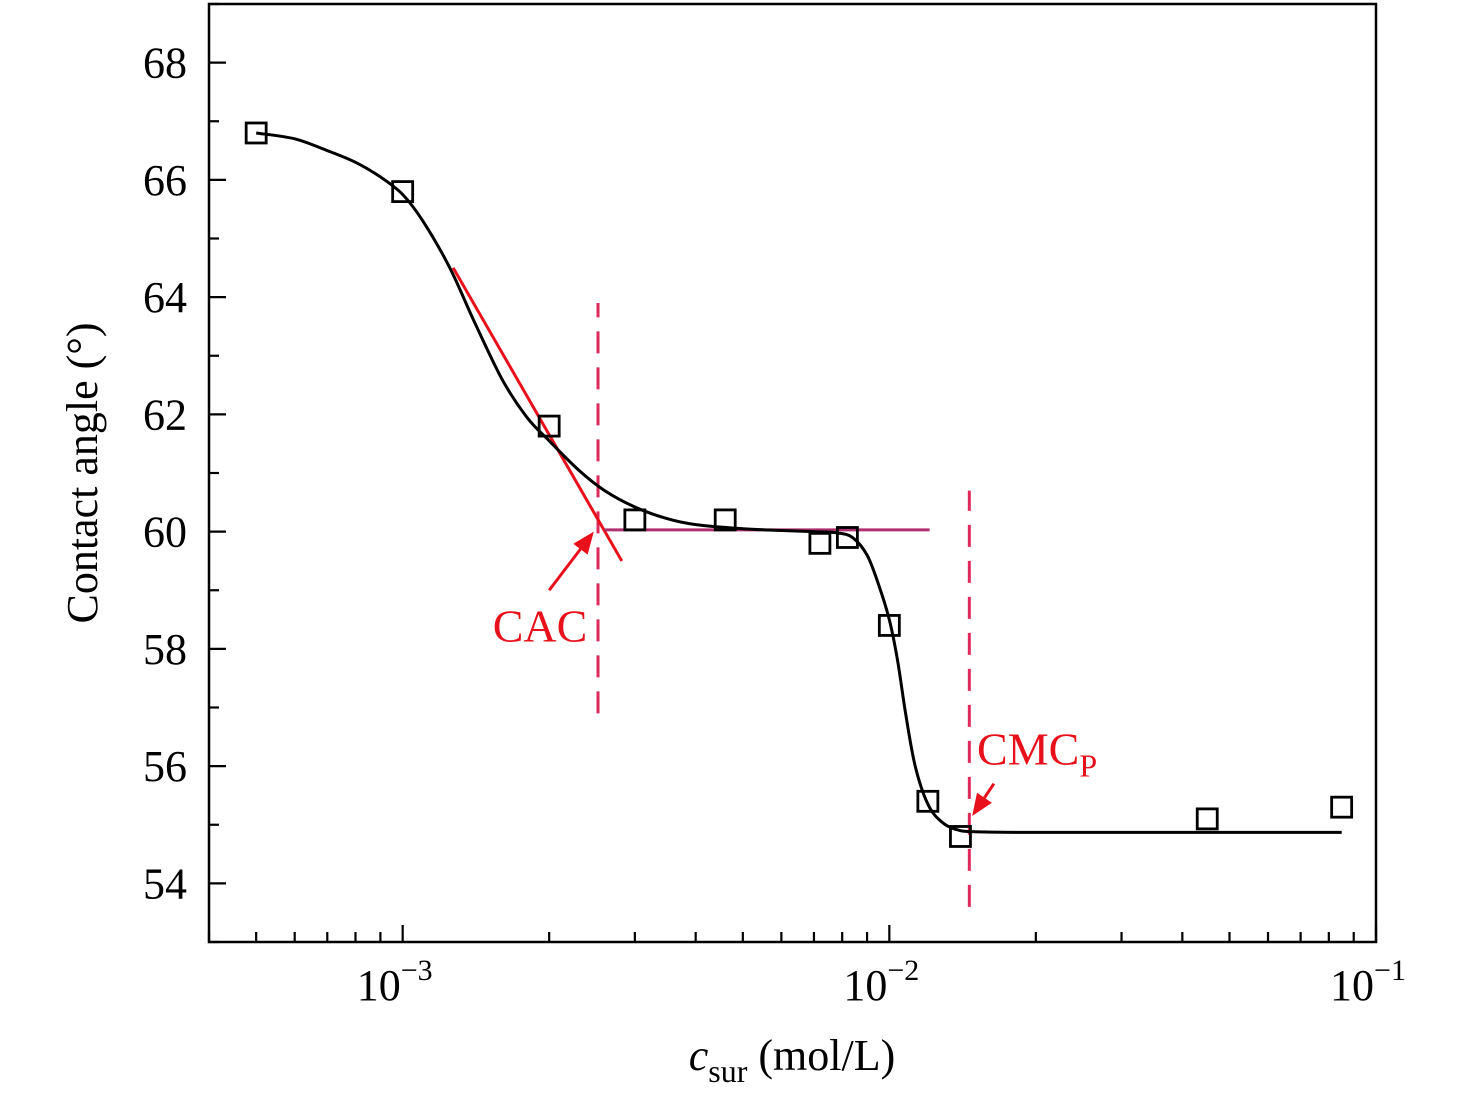 The width and height of the screenshot is (1476, 1106). What do you see at coordinates (165, 63) in the screenshot?
I see `y-tick-label: 68` at bounding box center [165, 63].